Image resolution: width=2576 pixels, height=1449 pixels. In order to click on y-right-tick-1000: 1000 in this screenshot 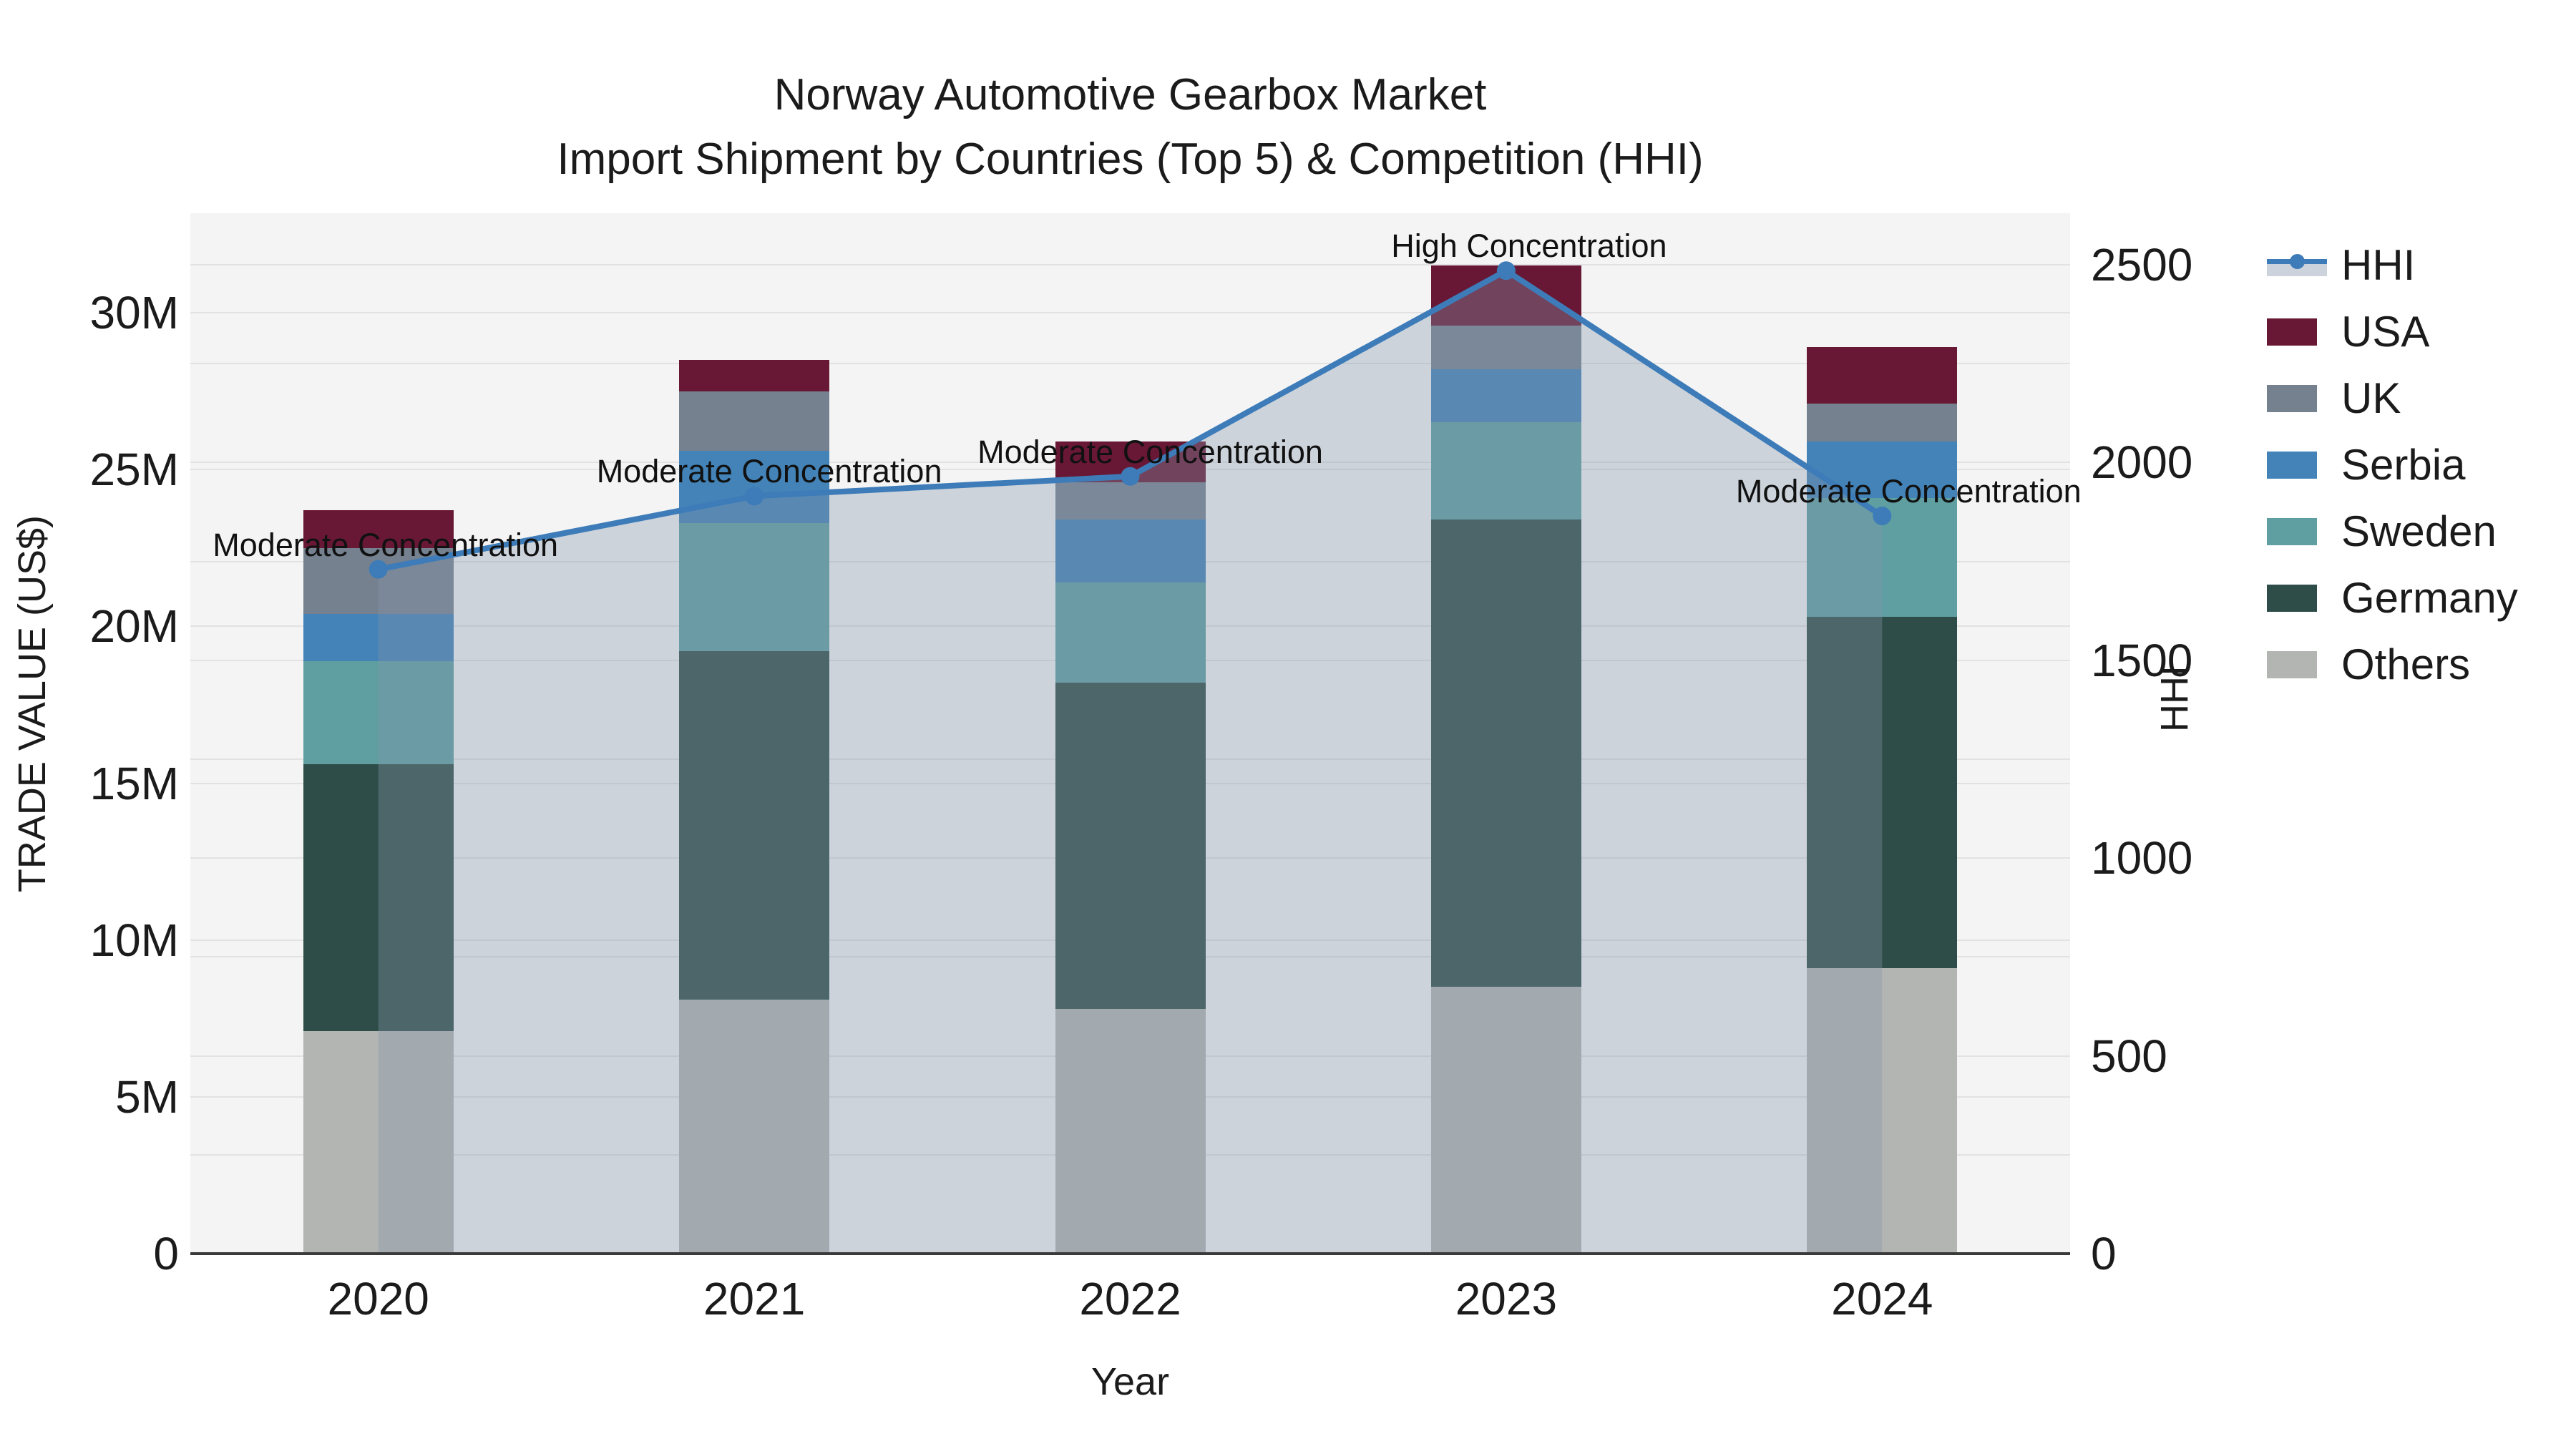, I will do `click(2142, 858)`.